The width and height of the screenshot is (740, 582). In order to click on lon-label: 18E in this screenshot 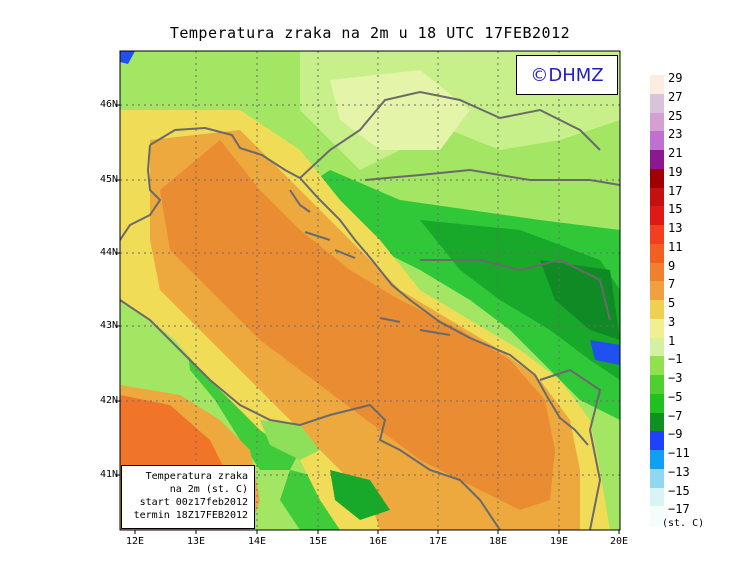, I will do `click(498, 541)`.